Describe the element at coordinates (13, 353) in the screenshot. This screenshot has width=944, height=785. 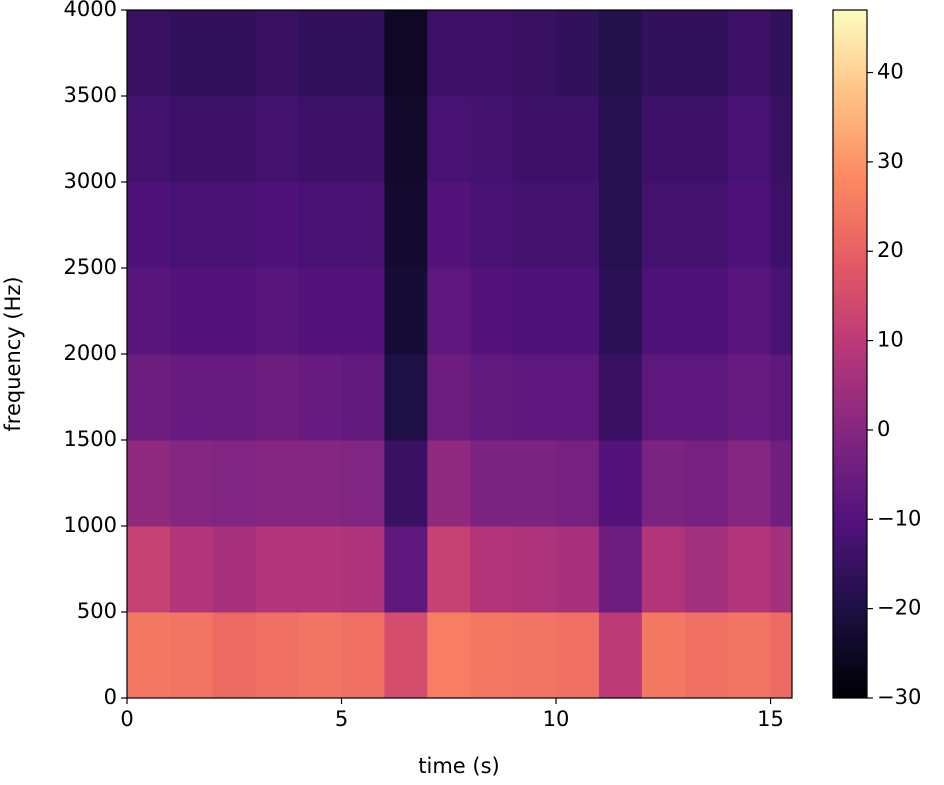
I see `y-axis-label: frequency (Hz)` at that location.